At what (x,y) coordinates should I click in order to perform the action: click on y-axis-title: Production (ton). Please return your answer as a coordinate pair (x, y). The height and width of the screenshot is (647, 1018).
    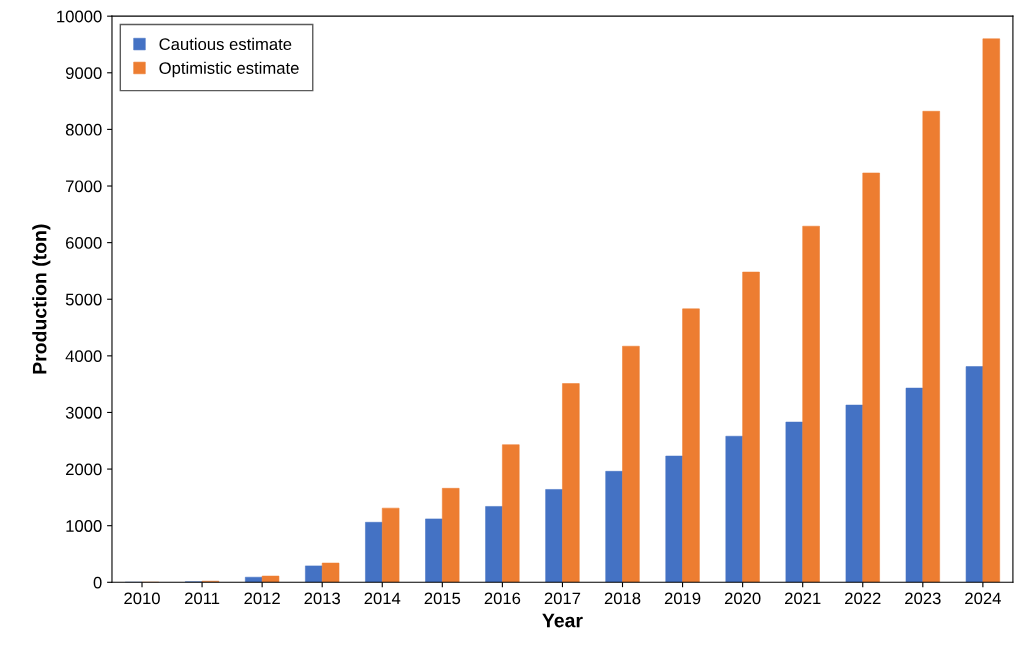
    Looking at the image, I should click on (41, 299).